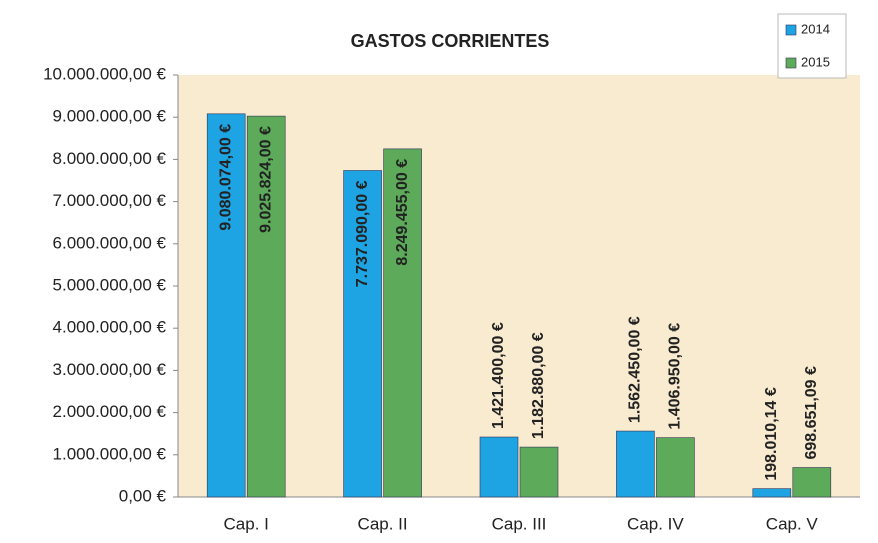  Describe the element at coordinates (362, 233) in the screenshot. I see `value-label: 7.737.090,00 €` at that location.